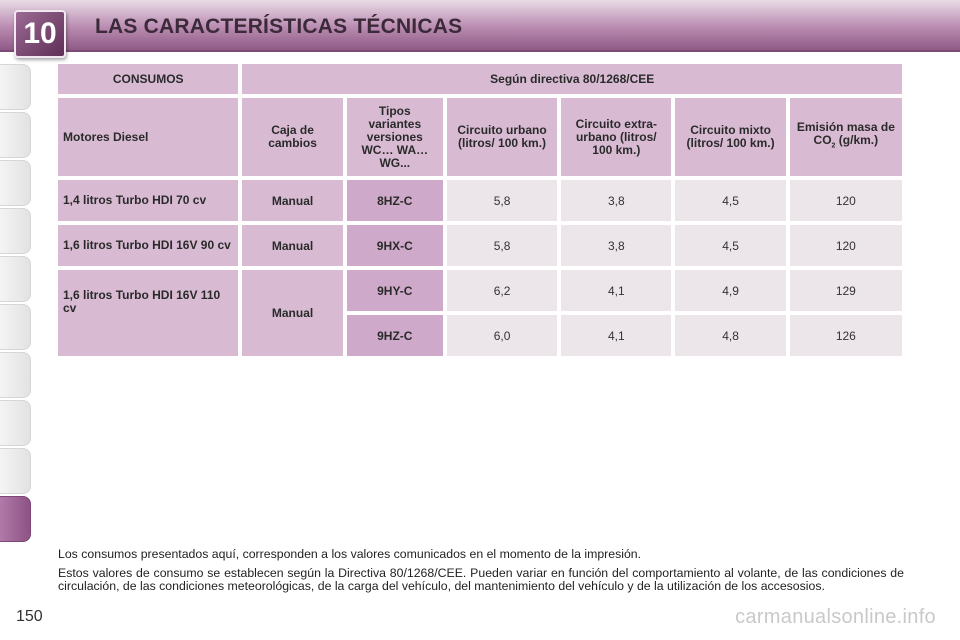 Image resolution: width=960 pixels, height=640 pixels. I want to click on table-title-row: CONSUMOS Según directiva 80/1268/CEE, so click(480, 79).